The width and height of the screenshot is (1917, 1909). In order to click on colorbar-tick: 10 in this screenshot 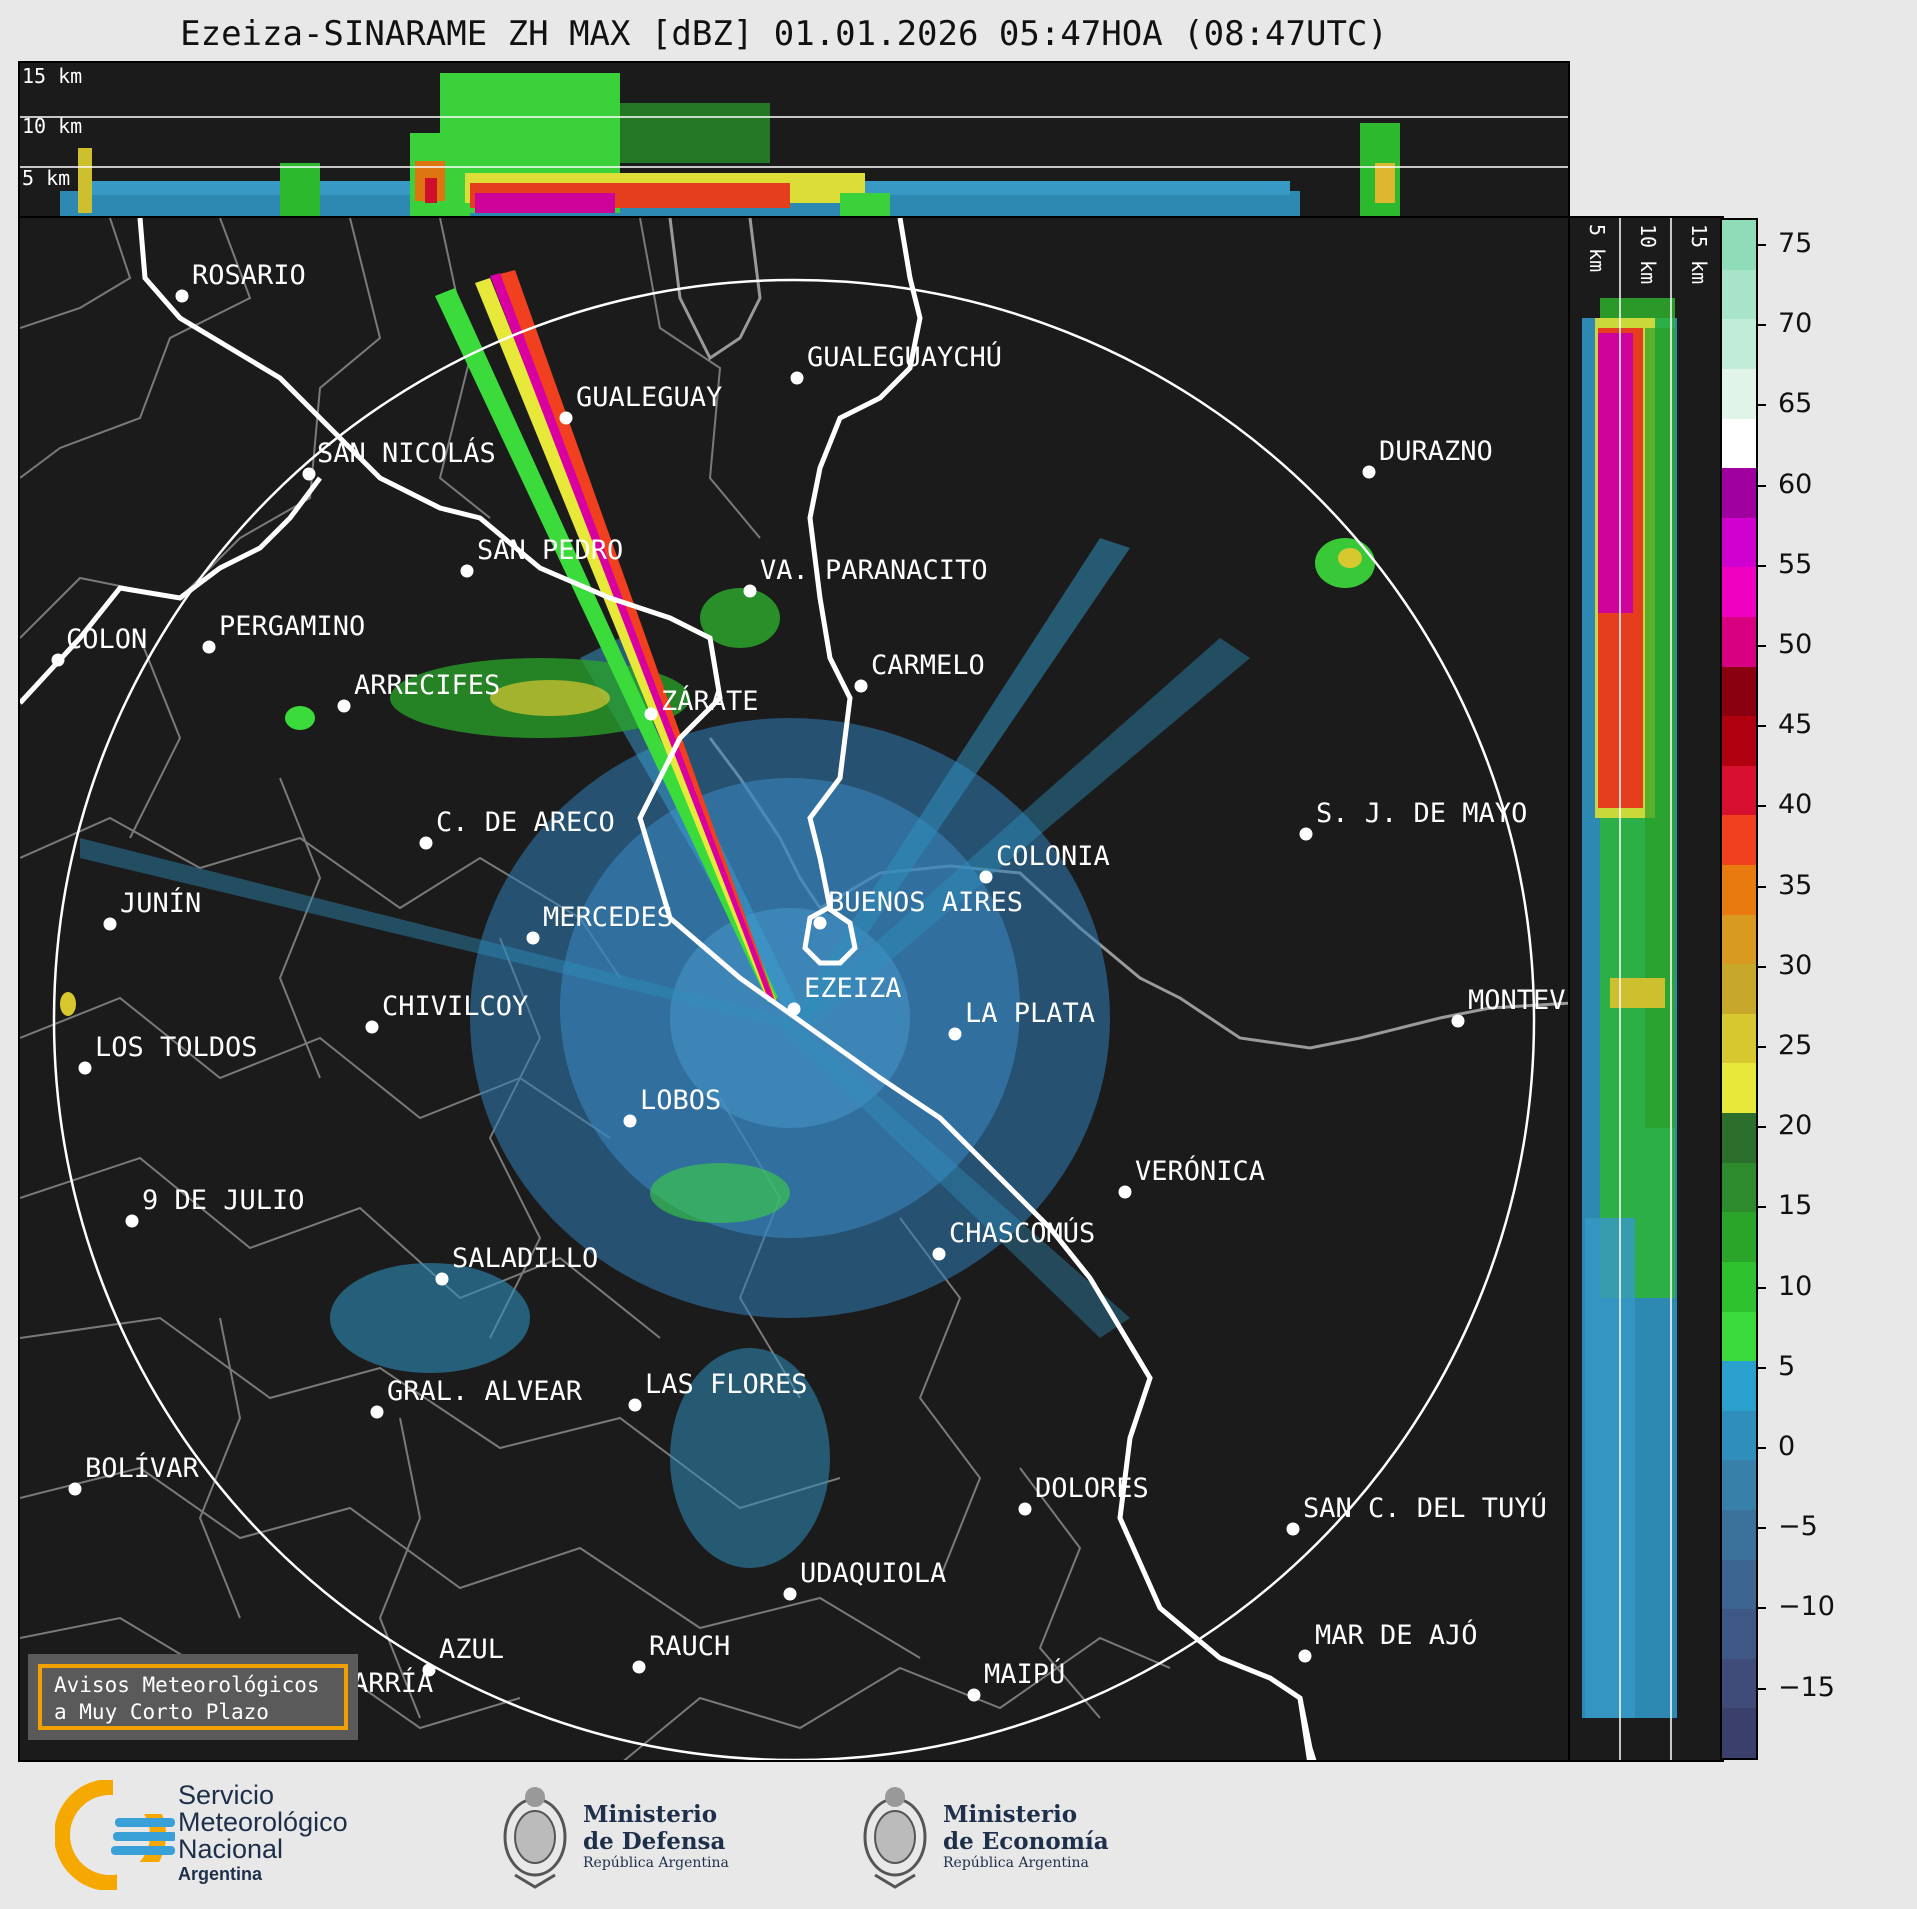, I will do `click(1795, 1286)`.